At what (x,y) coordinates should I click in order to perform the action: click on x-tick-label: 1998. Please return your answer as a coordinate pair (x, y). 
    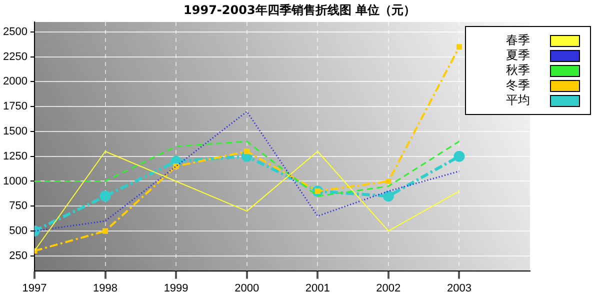
    Looking at the image, I should click on (105, 288).